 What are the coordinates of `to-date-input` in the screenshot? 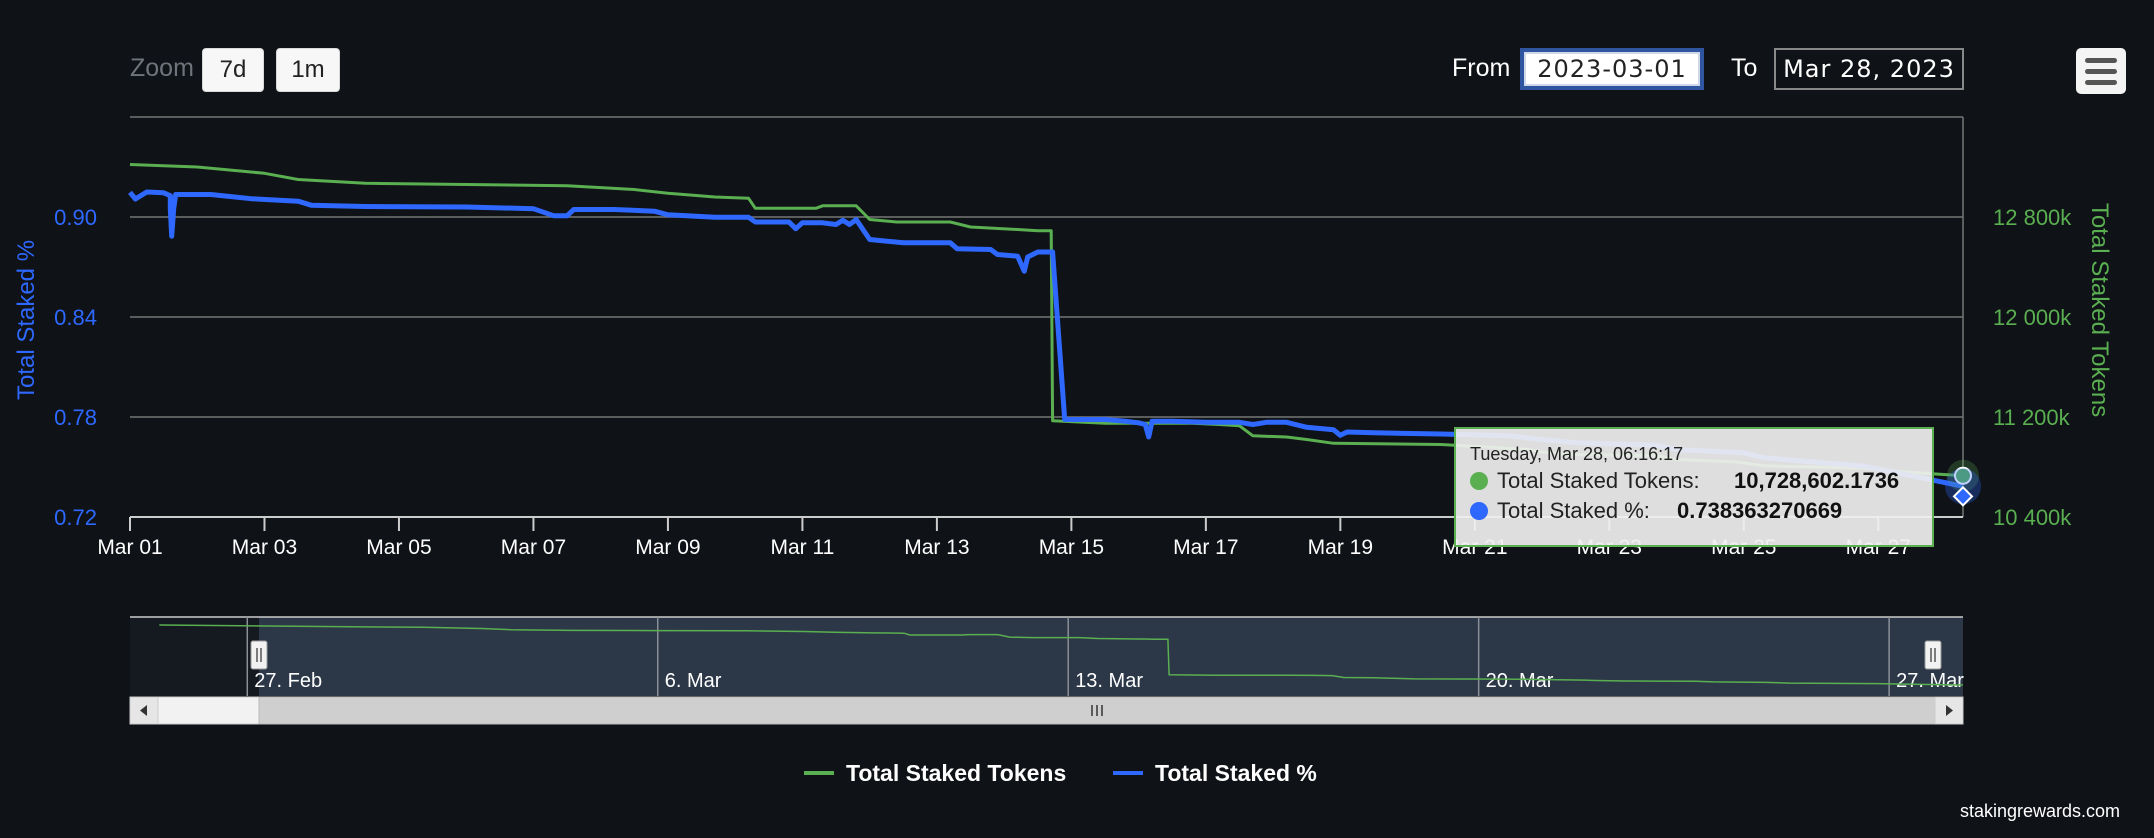 It's located at (1869, 69).